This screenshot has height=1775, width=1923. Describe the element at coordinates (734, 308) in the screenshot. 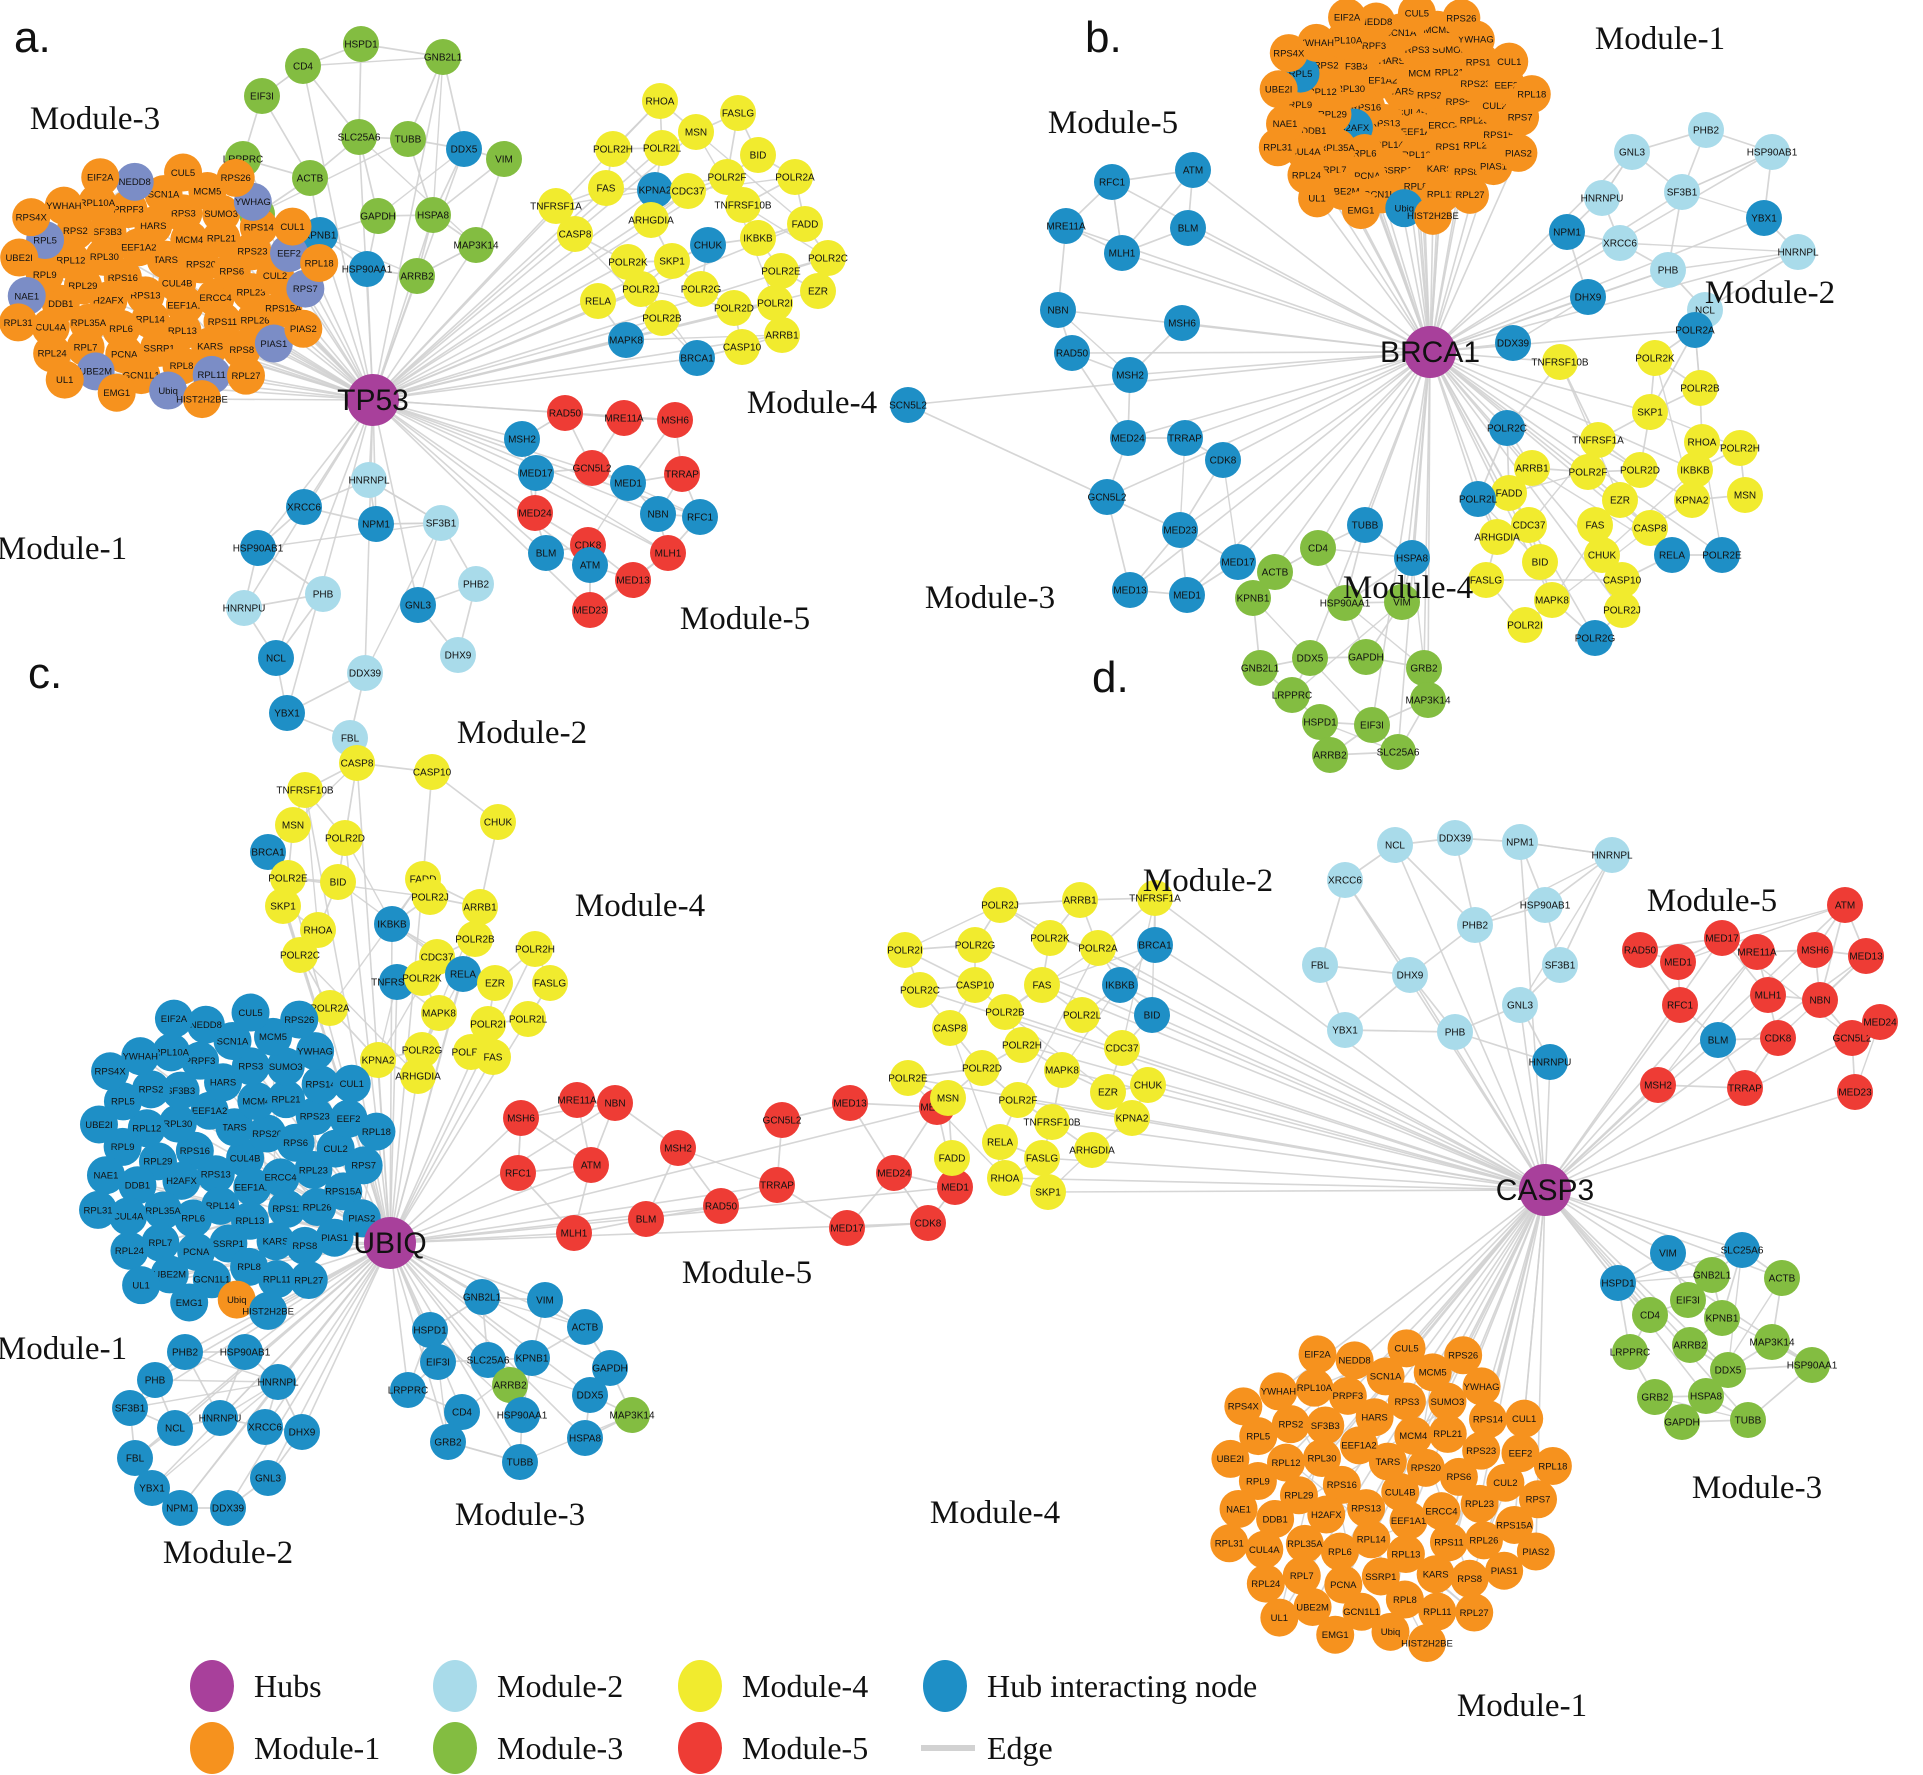

I see `node-POLR2D: POLR2D` at that location.